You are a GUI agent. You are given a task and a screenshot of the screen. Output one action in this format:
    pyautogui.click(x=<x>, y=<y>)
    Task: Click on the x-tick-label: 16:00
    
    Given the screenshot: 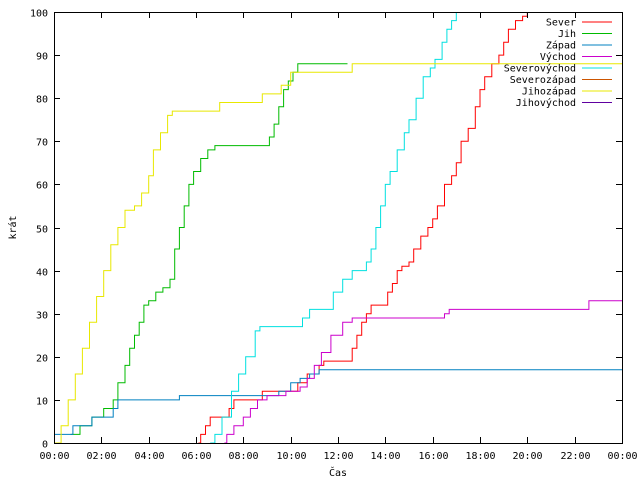 What is the action you would take?
    pyautogui.click(x=433, y=456)
    